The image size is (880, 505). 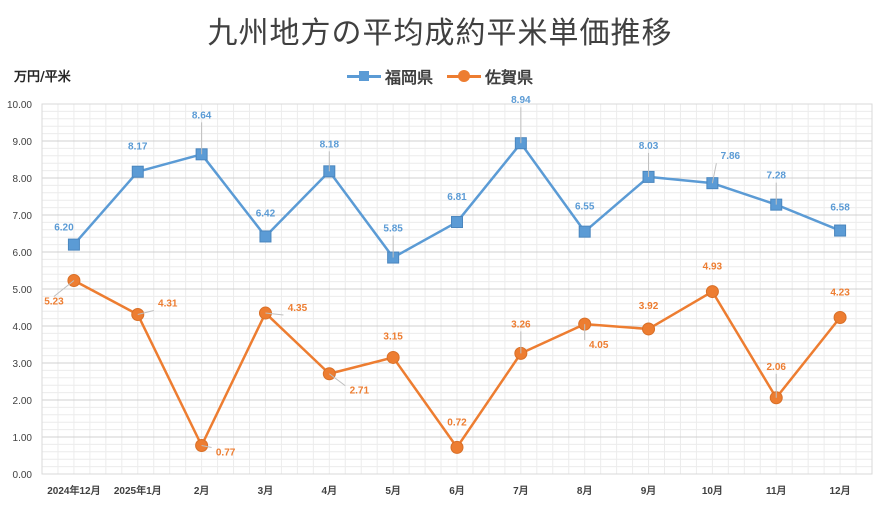 I want to click on legend-item-fukuoka: 福岡県, so click(x=389, y=76).